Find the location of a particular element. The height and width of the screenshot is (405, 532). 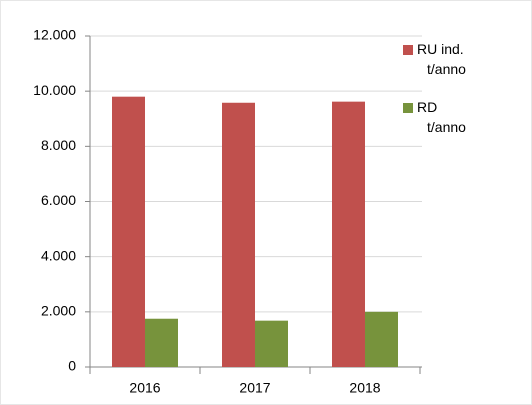

legend-label: RD t/anno is located at coordinates (441, 117).